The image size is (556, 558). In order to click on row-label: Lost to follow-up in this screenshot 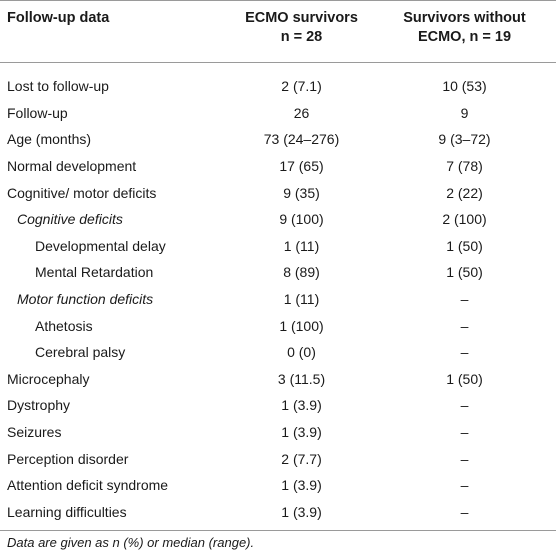, I will do `click(58, 86)`.